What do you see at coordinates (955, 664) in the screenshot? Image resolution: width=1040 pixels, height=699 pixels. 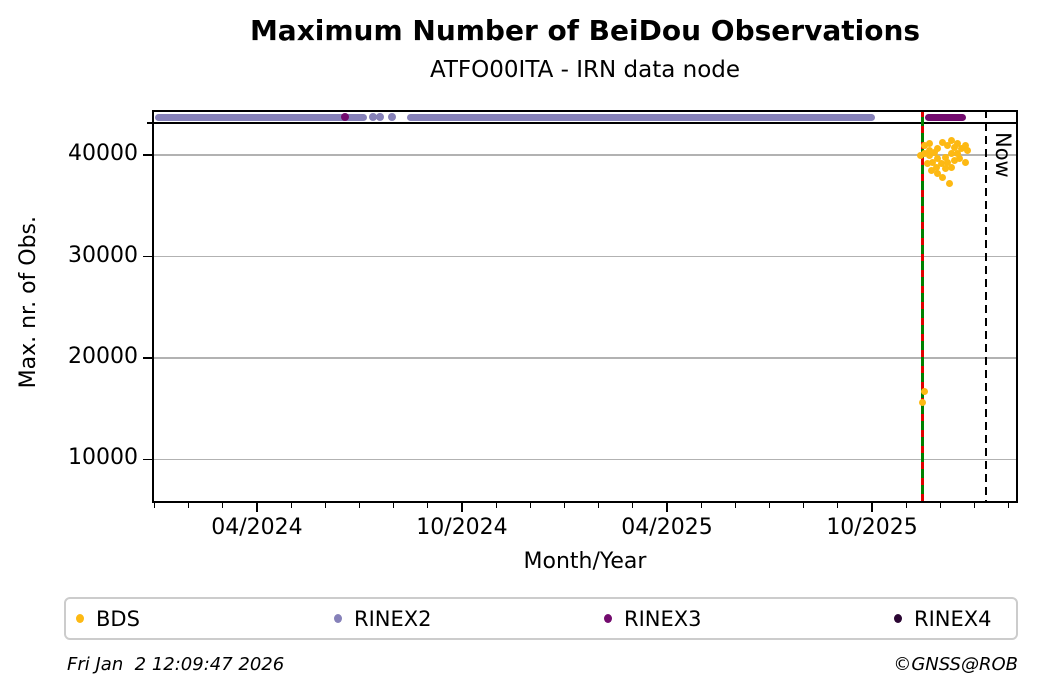 I see `footer-credit: ©GNSS@ROB` at bounding box center [955, 664].